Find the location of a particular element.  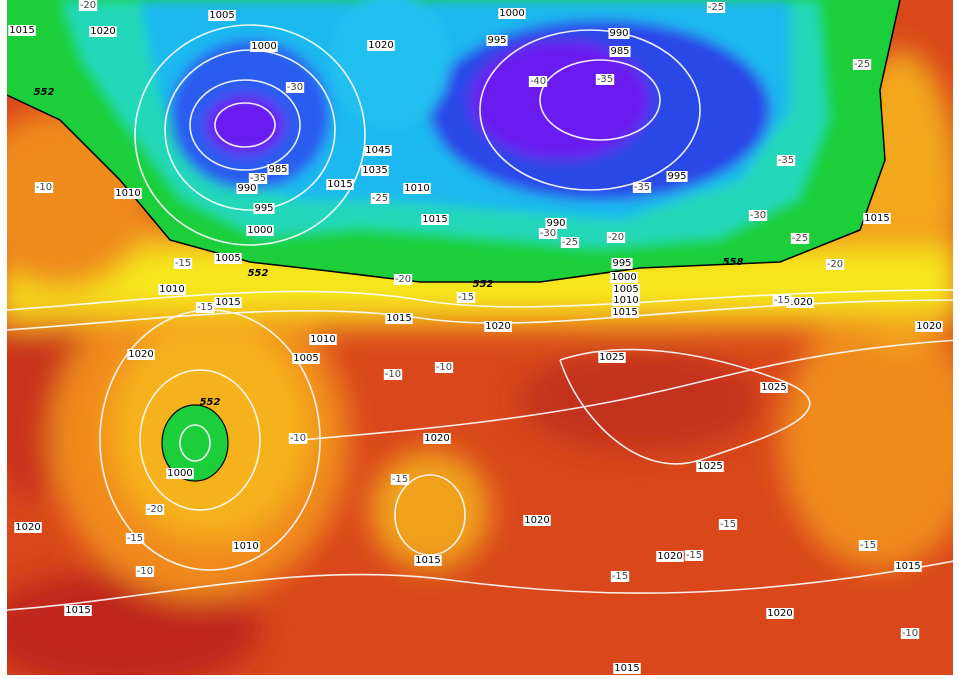

pressure-label: 1035 is located at coordinates (374, 170).